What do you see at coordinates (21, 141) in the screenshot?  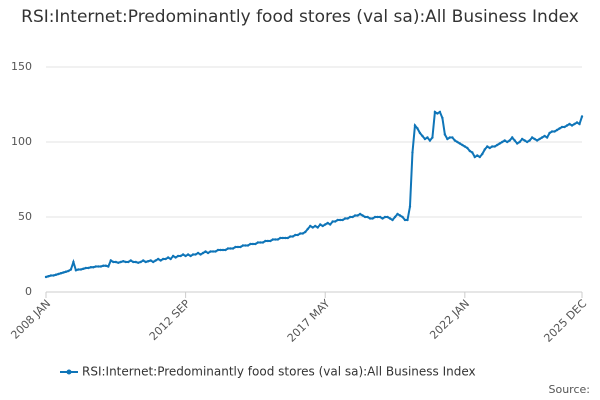 I see `y-tick-label: 100` at bounding box center [21, 141].